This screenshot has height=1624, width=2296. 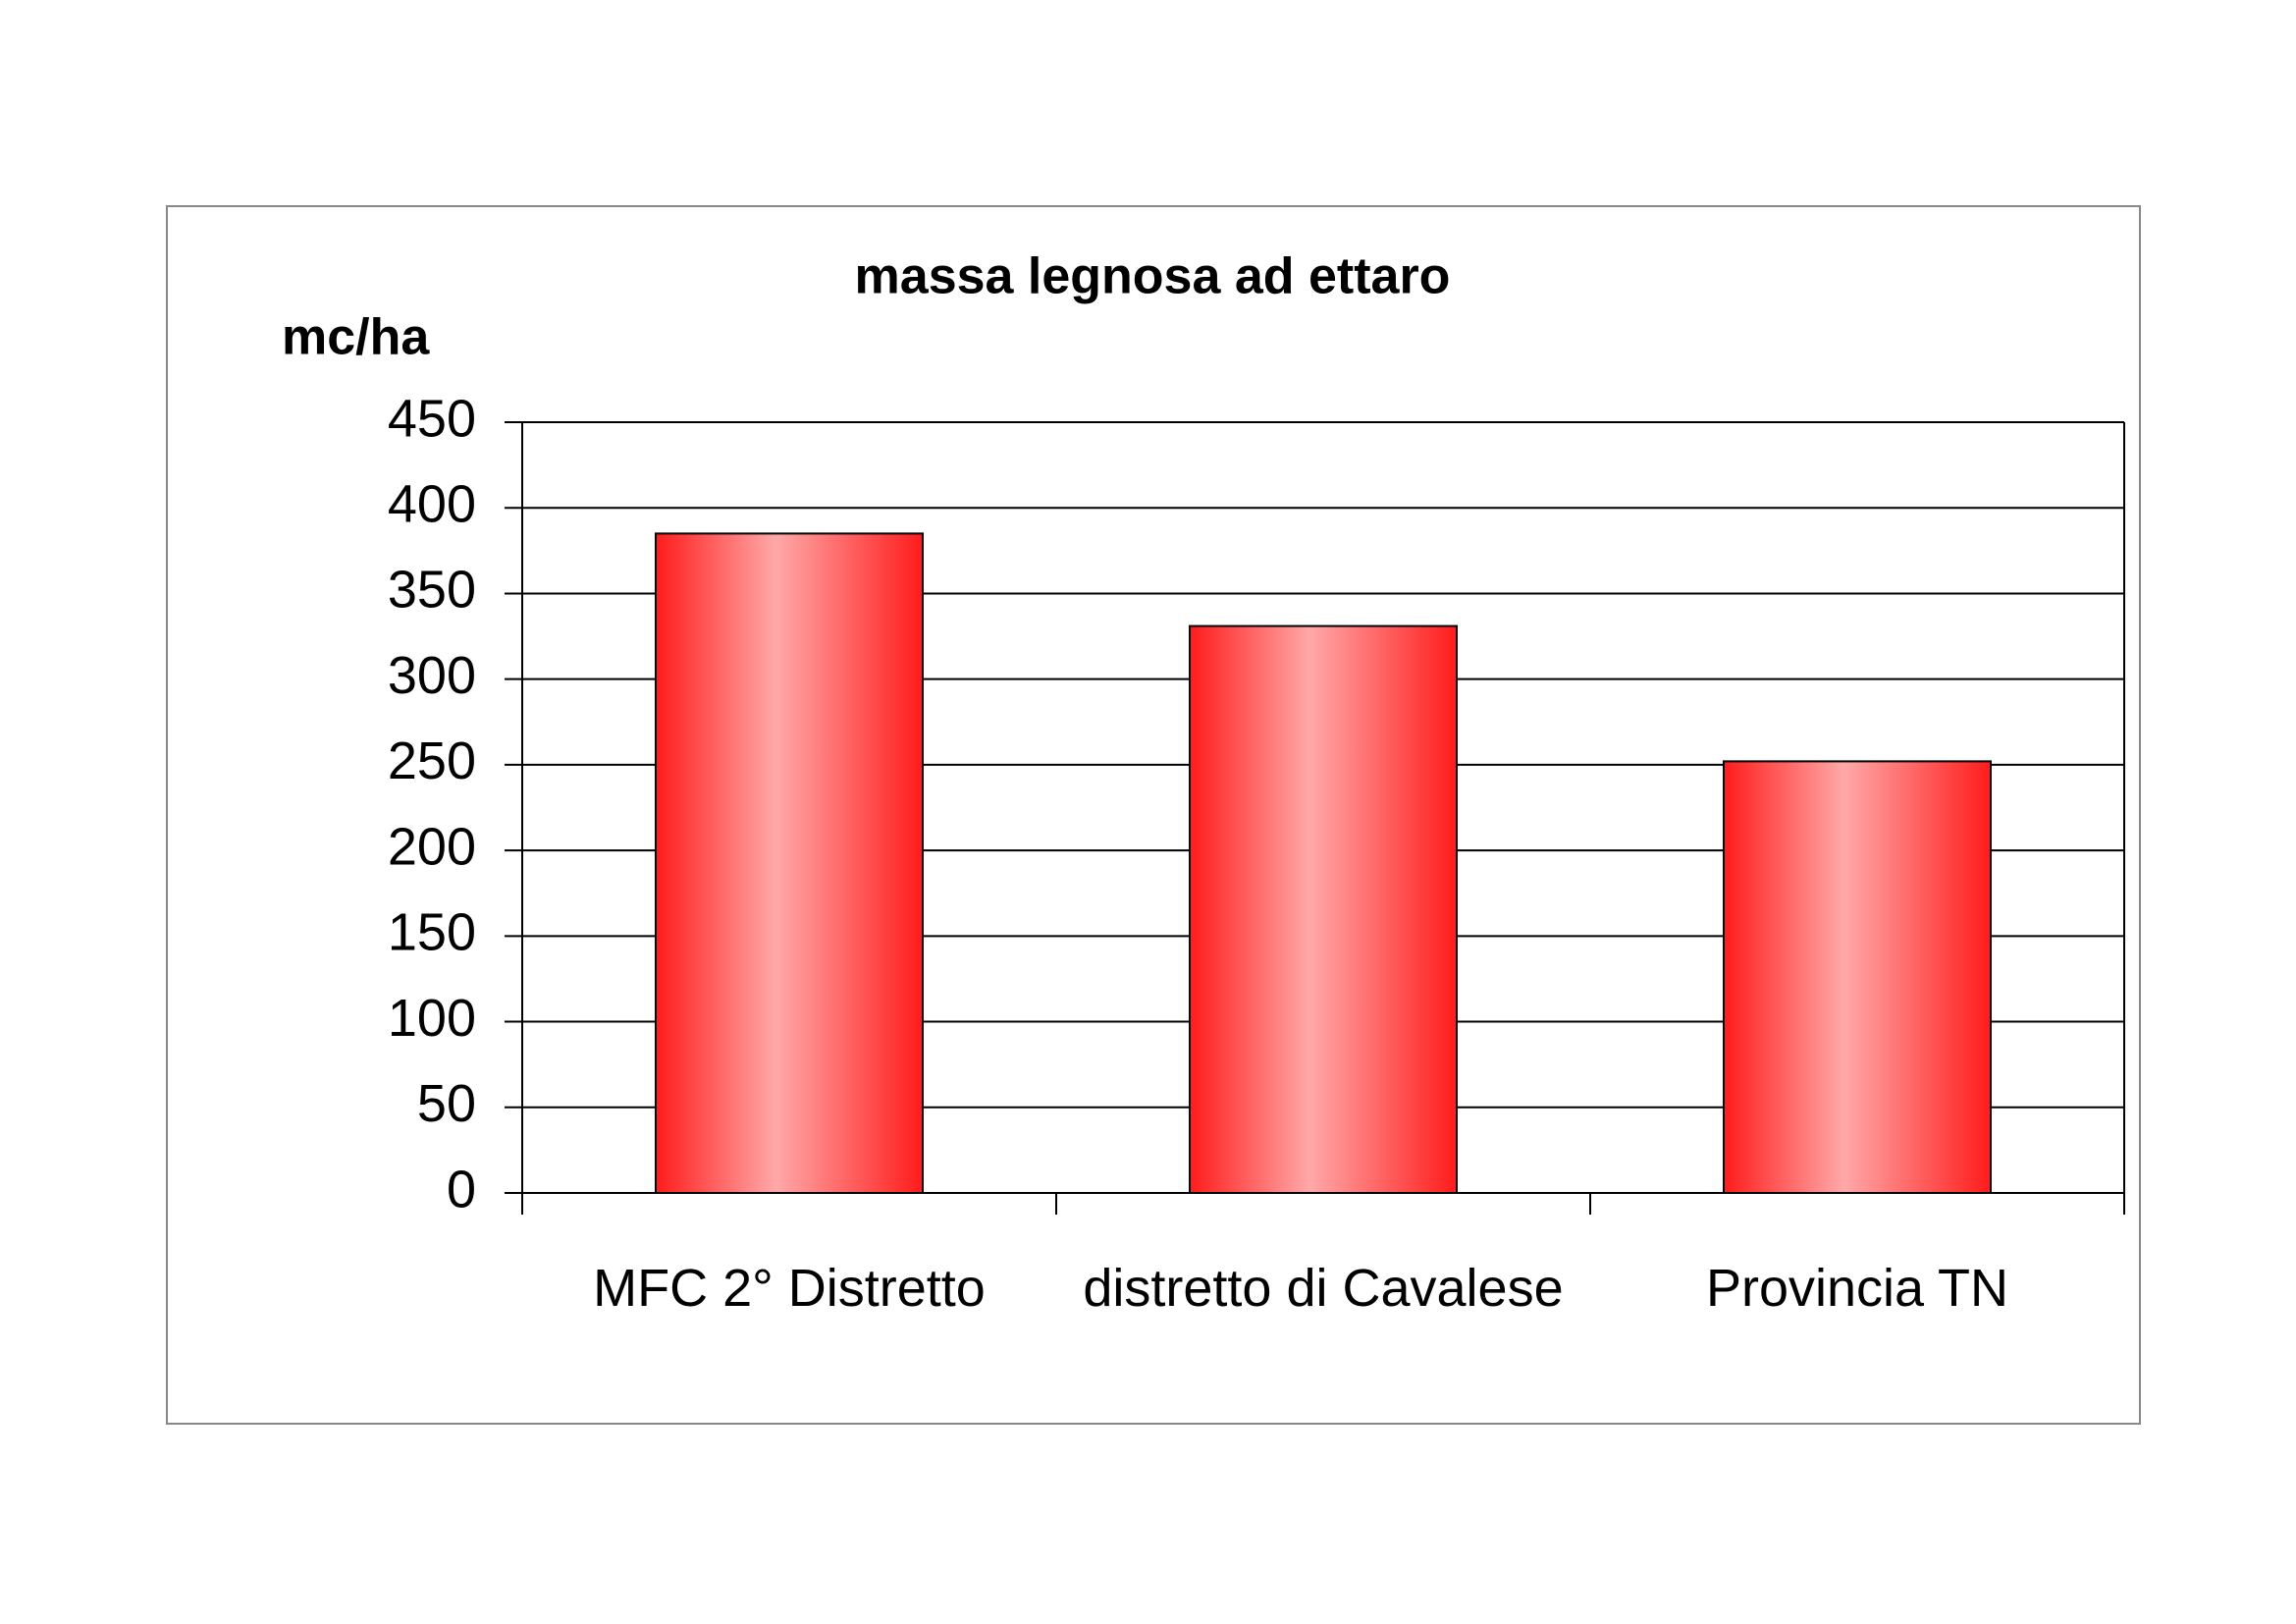 I want to click on x-tick-label: Provincia TN, so click(x=1857, y=1288).